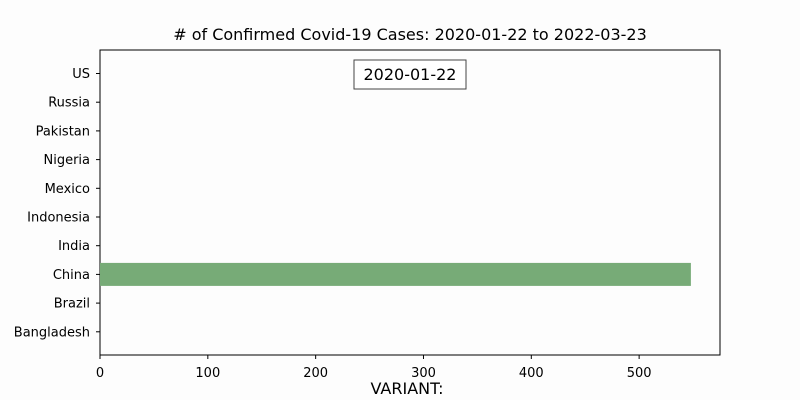 The height and width of the screenshot is (400, 800). Describe the element at coordinates (69, 103) in the screenshot. I see `y-tick-label: Russia` at that location.